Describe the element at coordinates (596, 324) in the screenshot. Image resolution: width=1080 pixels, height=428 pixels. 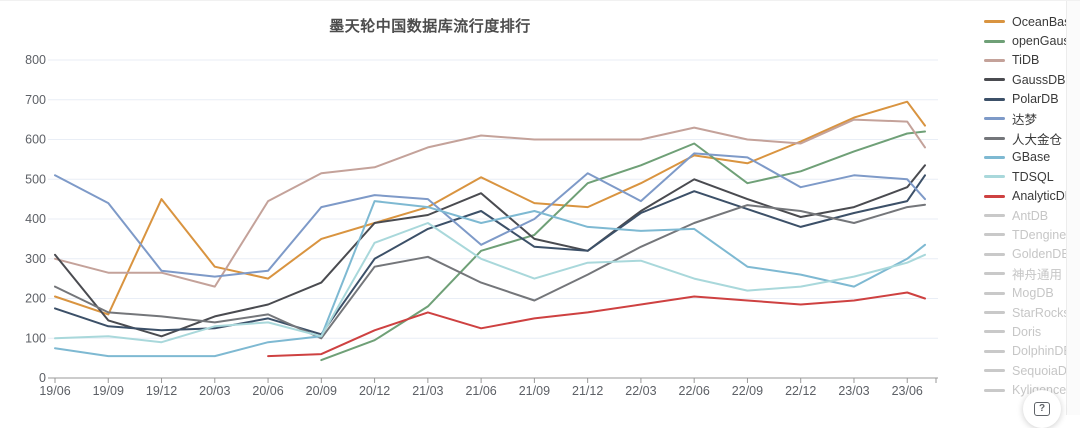
I see `series-line-AnalyticDB` at that location.